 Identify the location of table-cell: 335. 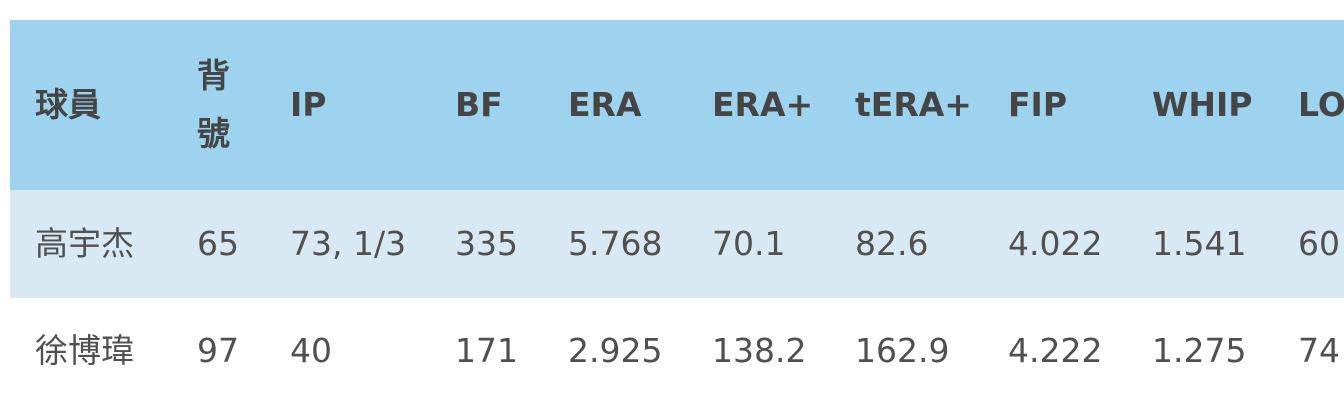
(486, 243).